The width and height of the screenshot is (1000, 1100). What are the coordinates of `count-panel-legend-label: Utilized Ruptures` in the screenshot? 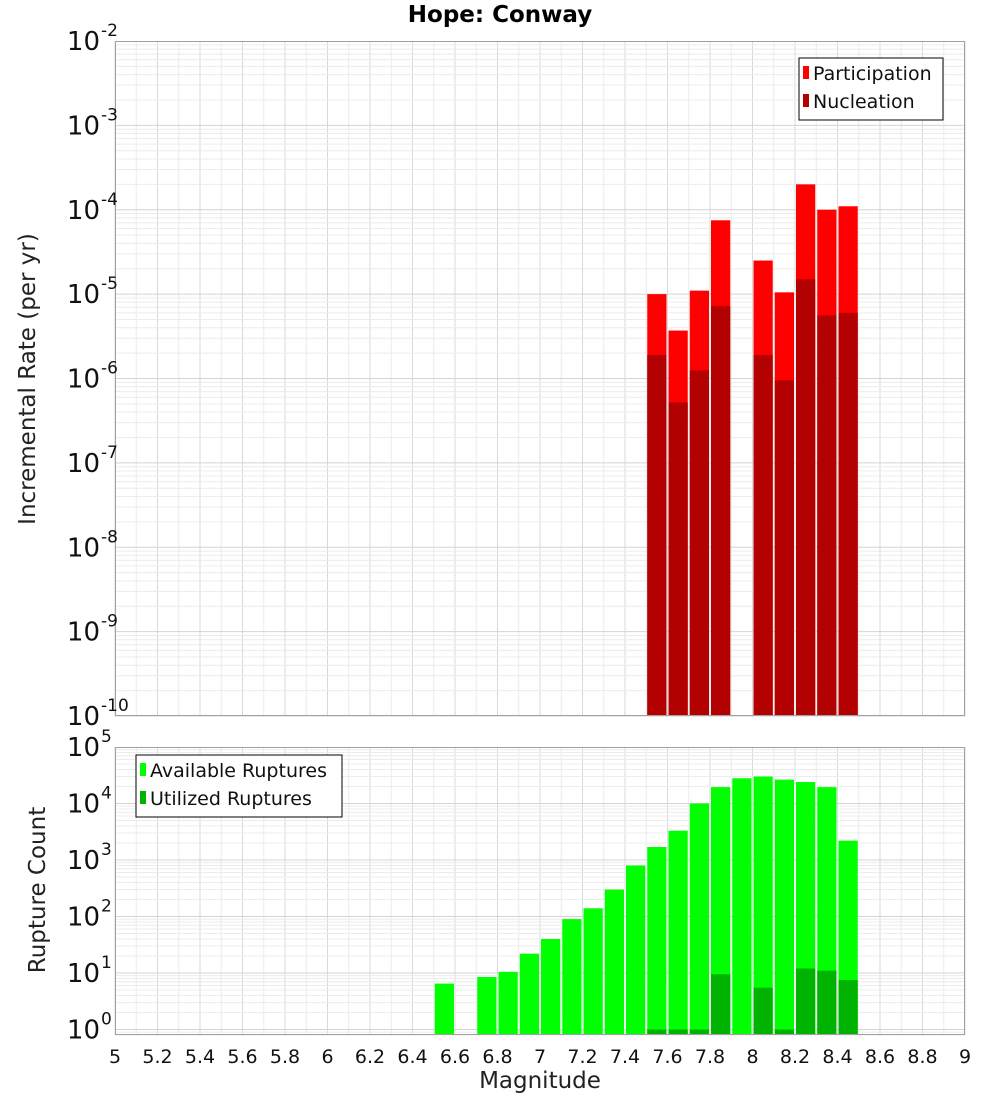 It's located at (231, 799).